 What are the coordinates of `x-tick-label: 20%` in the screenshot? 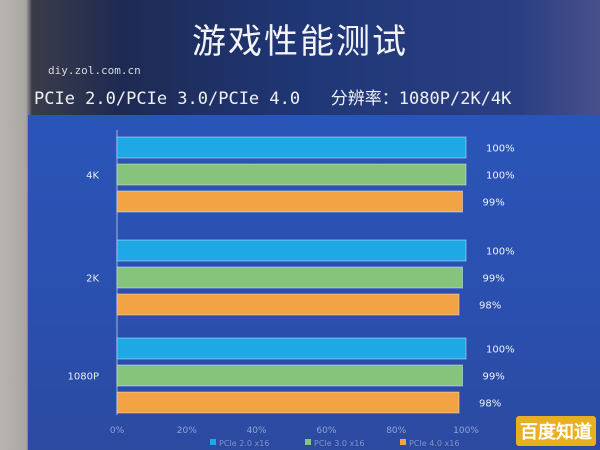 It's located at (187, 431).